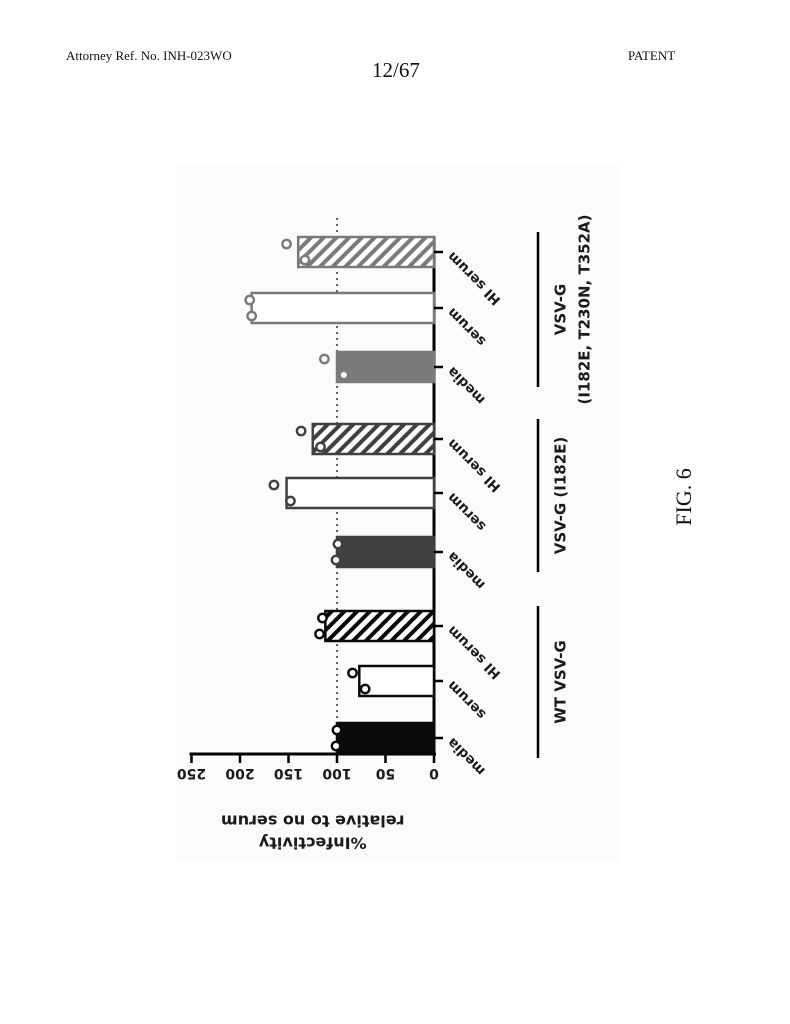  Describe the element at coordinates (366, 252) in the screenshot. I see `bar-2-hi-serum` at that location.